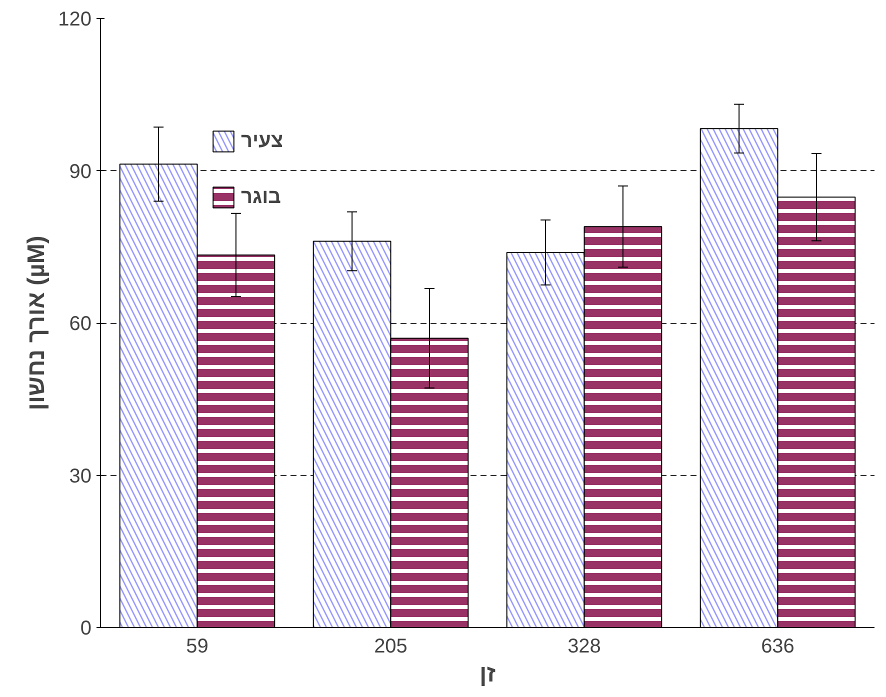  What do you see at coordinates (487, 674) in the screenshot?
I see `x-axis-title: זן` at bounding box center [487, 674].